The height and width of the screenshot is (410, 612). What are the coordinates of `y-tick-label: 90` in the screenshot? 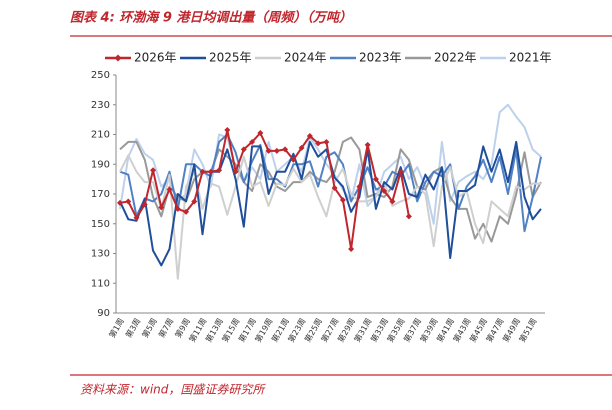 It's located at (103, 313).